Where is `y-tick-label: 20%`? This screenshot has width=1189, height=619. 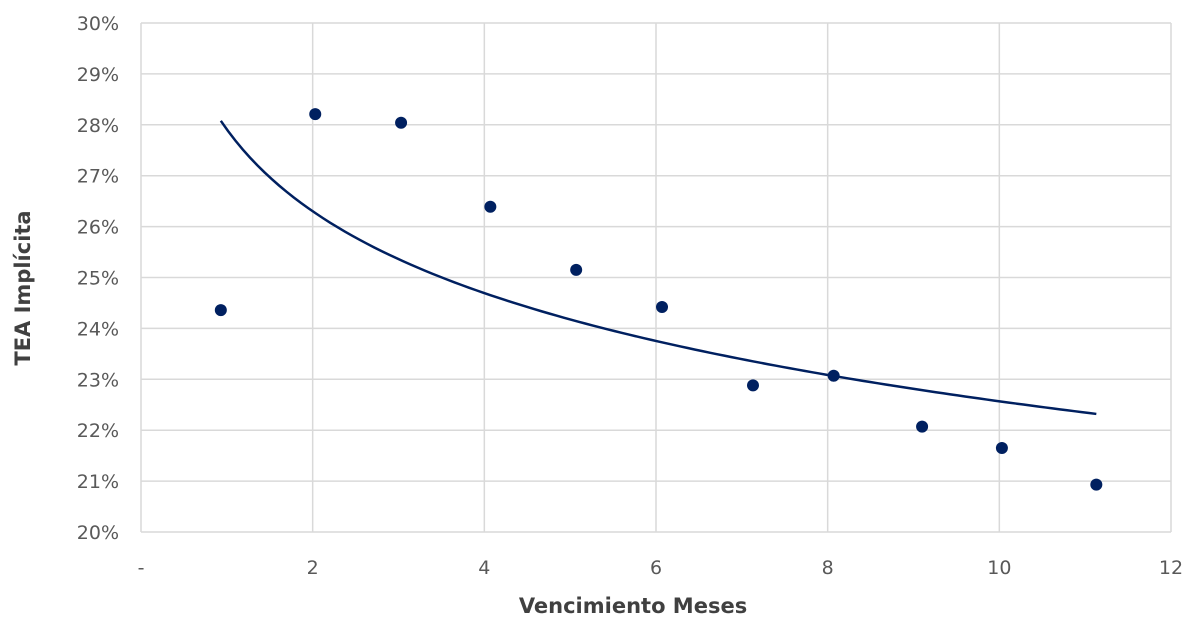
y-tick-label: 20% is located at coordinates (98, 533).